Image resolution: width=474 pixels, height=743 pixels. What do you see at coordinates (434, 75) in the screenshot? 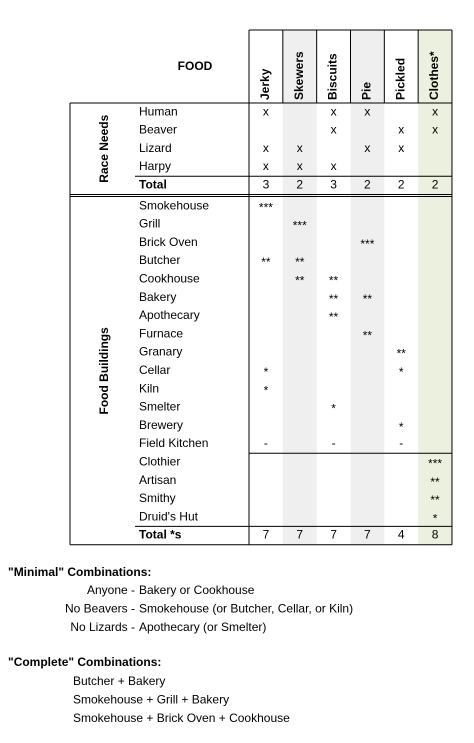
I see `column-header: Clothes*` at bounding box center [434, 75].